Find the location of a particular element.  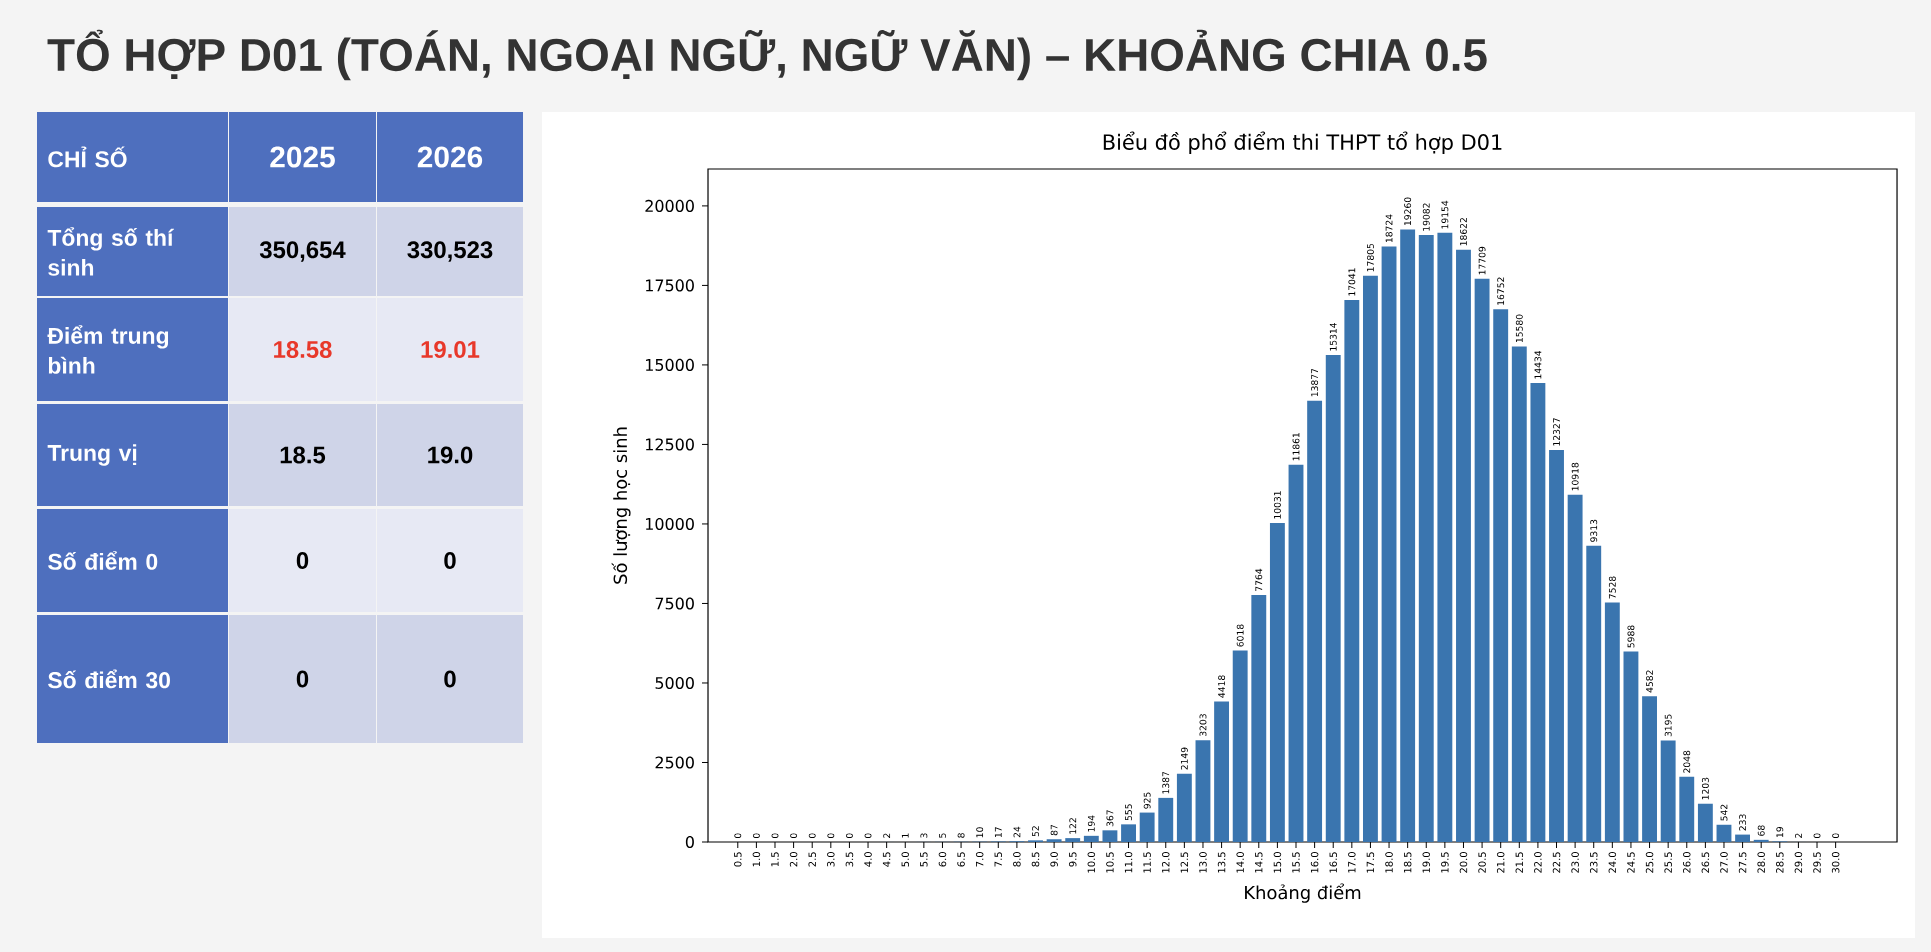

x-tick-label: 7.0 is located at coordinates (979, 859).